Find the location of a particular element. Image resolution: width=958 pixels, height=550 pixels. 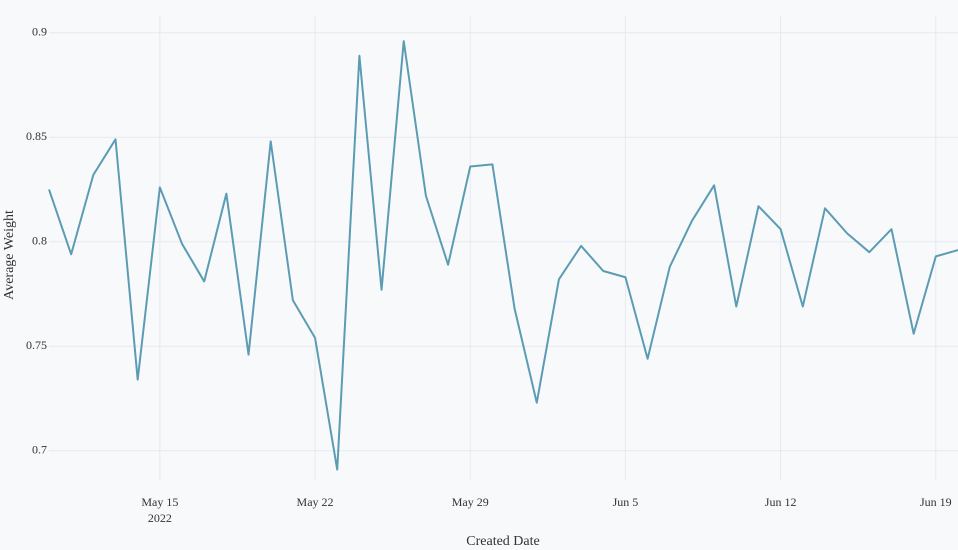

x-tick-label: May 15 is located at coordinates (159, 502).